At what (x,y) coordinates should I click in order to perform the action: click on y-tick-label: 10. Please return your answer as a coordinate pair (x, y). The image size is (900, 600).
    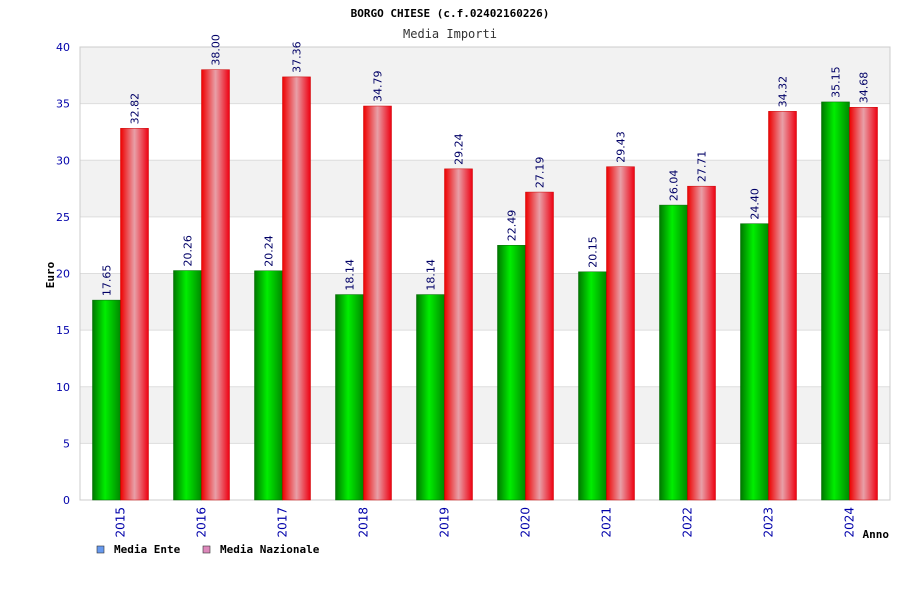
    Looking at the image, I should click on (63, 387).